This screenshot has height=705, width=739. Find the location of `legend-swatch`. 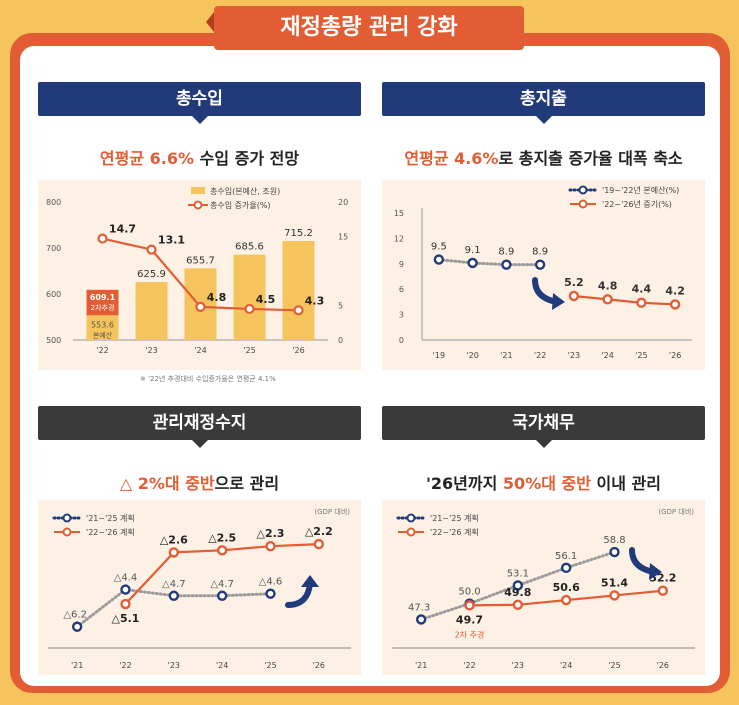

legend-swatch is located at coordinates (198, 190).